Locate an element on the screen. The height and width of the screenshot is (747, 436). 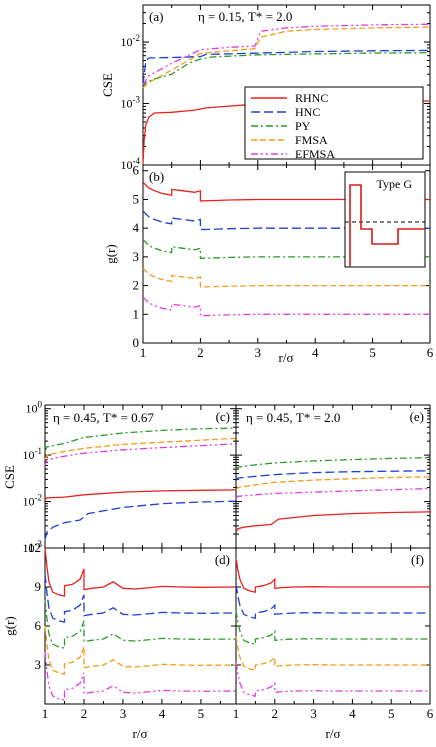
legend-frame is located at coordinates (334, 123).